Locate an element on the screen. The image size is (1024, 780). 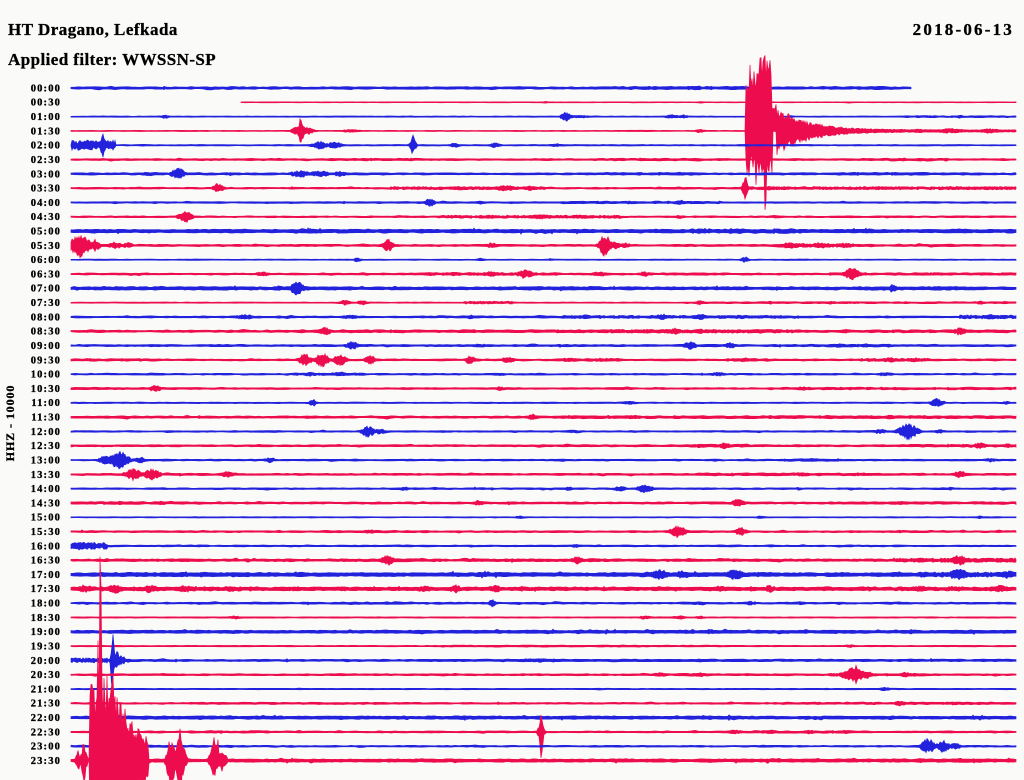
svg-text: 11:00 is located at coordinates (46, 403).